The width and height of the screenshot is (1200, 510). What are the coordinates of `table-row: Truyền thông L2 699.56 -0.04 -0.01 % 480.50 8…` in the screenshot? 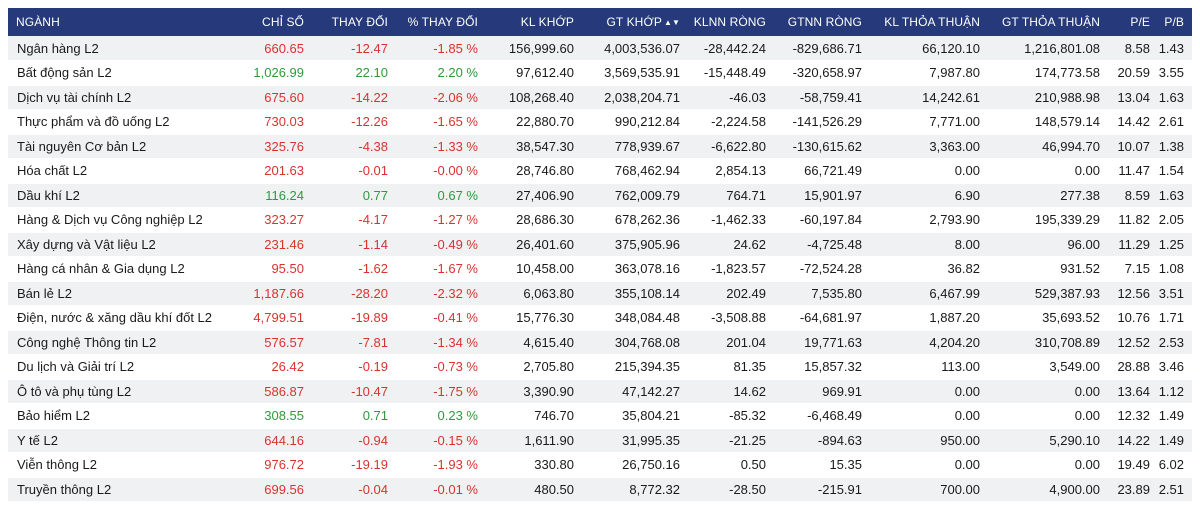 It's located at (600, 489).